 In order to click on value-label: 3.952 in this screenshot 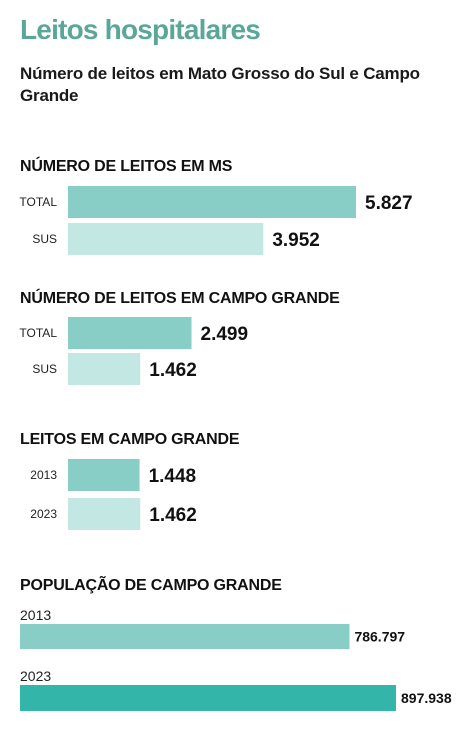, I will do `click(296, 240)`.